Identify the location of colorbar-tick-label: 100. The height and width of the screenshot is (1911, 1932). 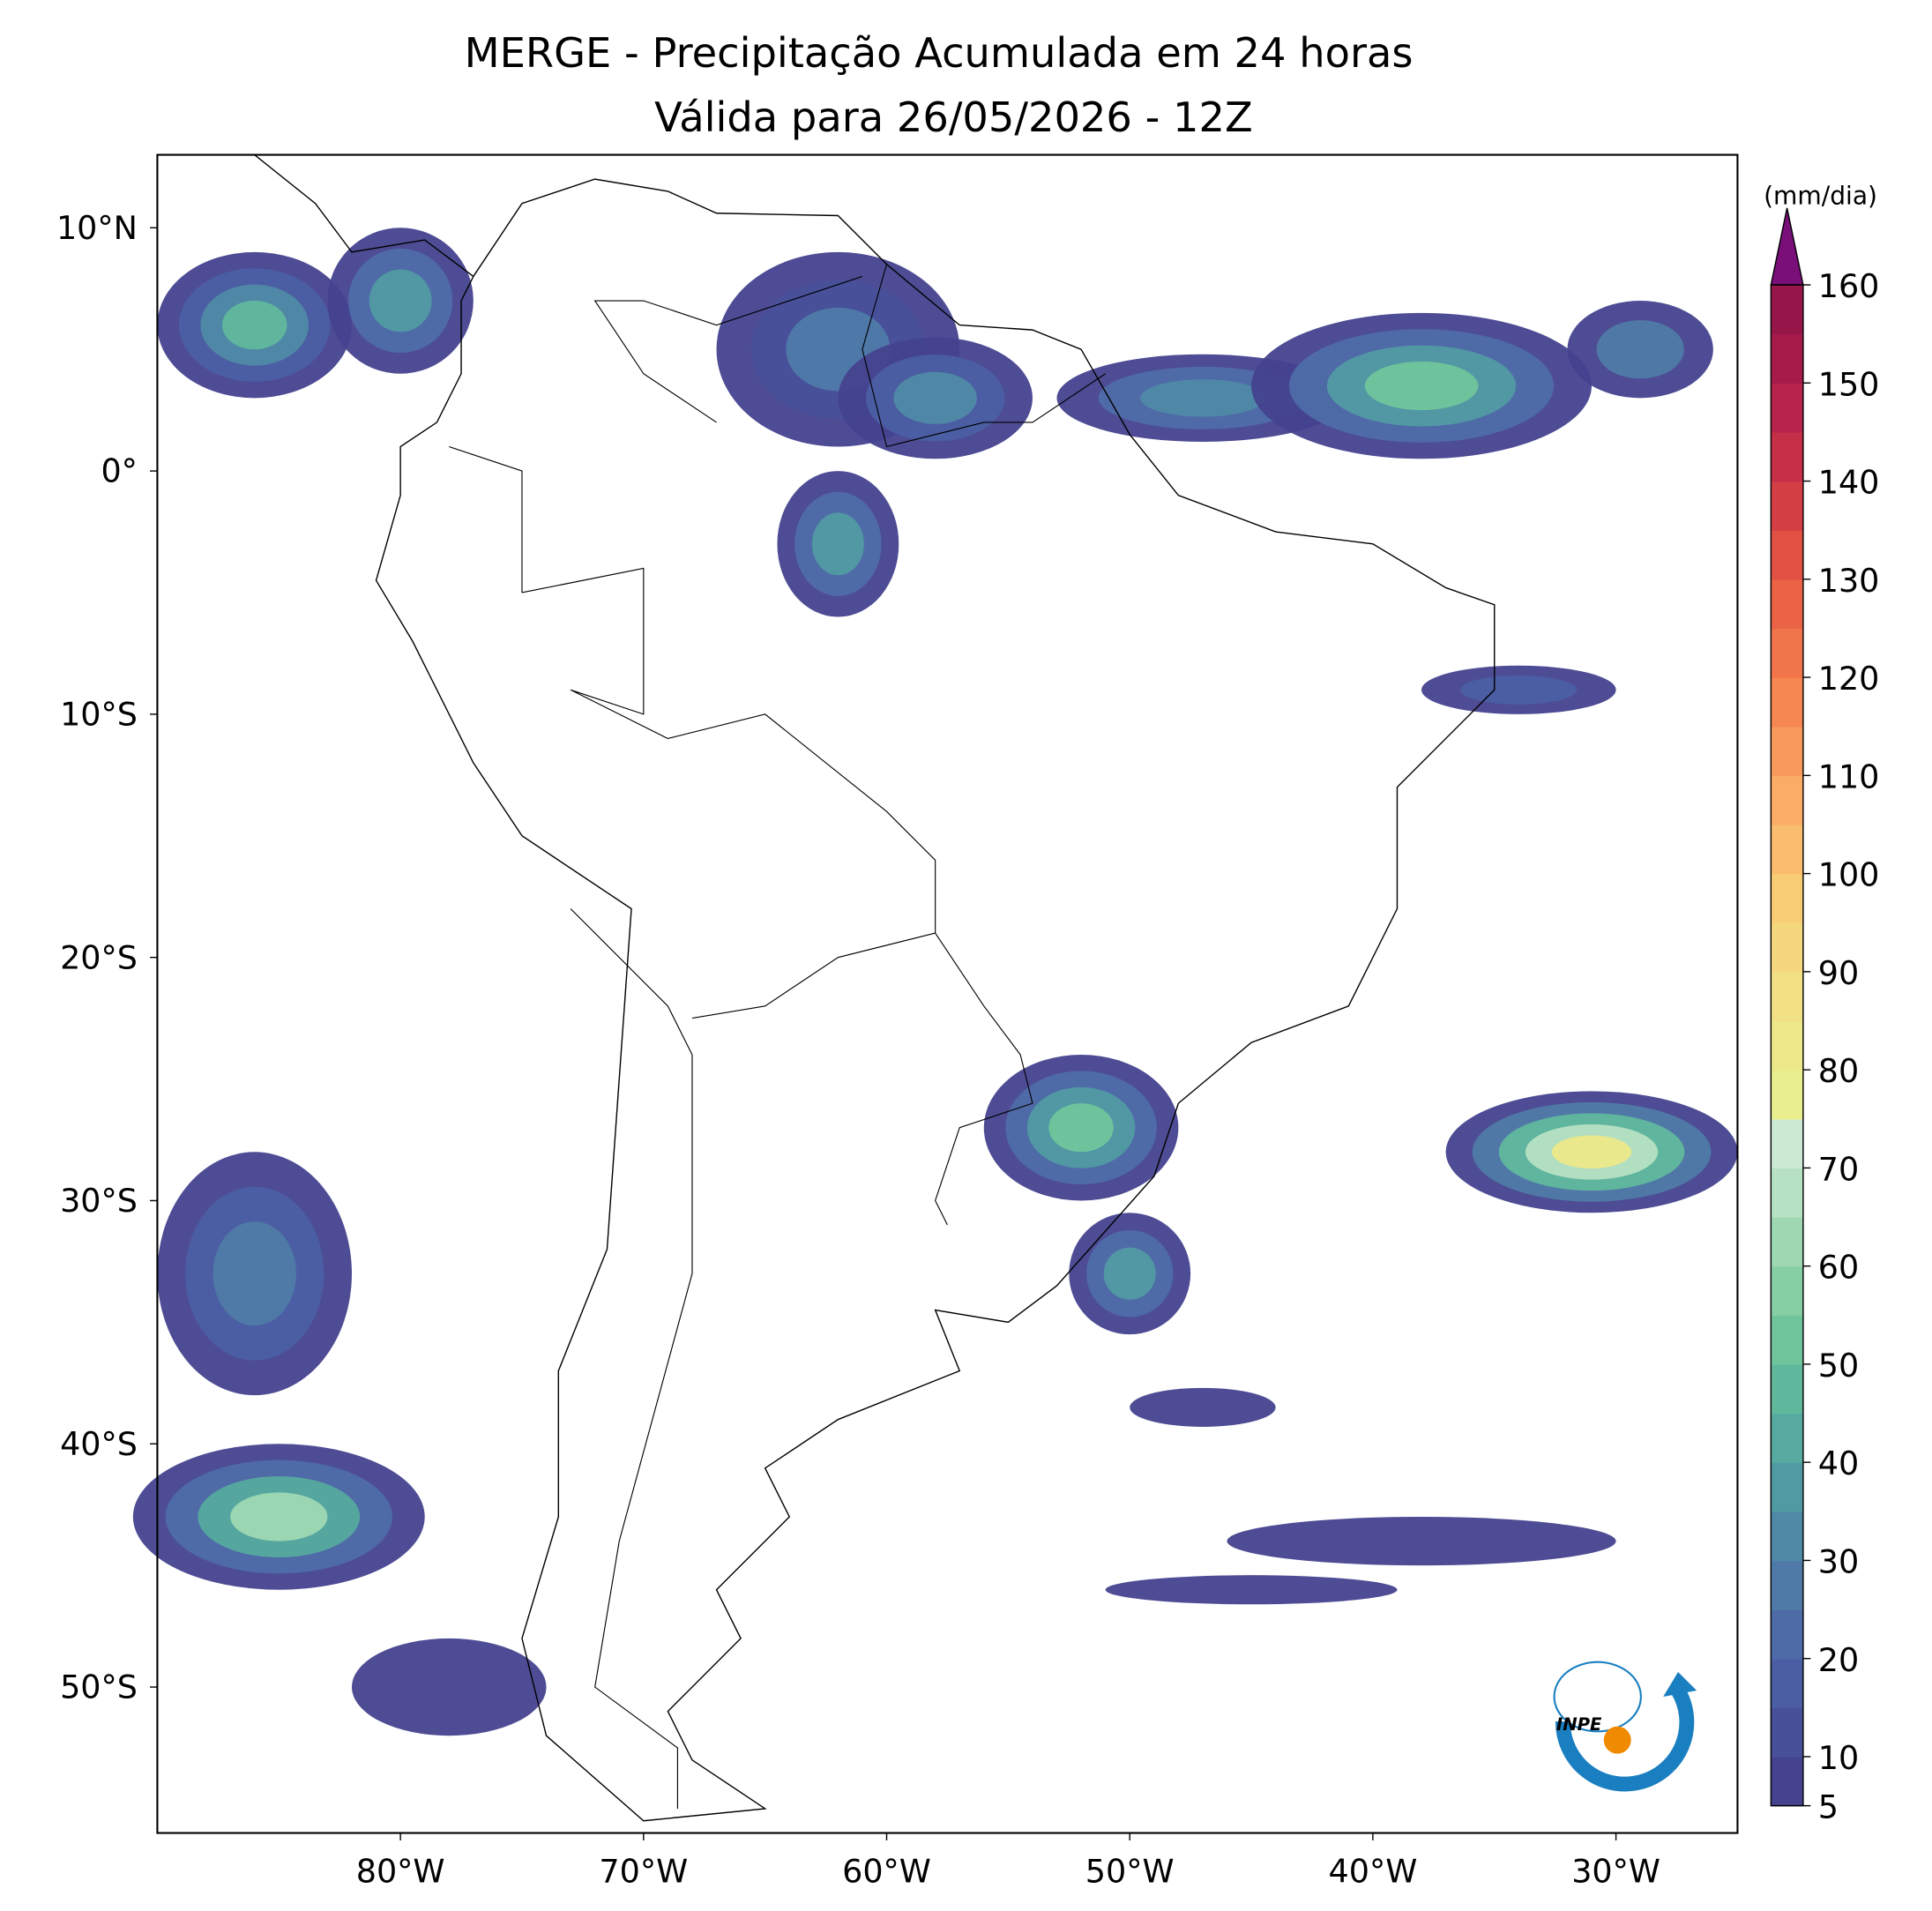
(1849, 875).